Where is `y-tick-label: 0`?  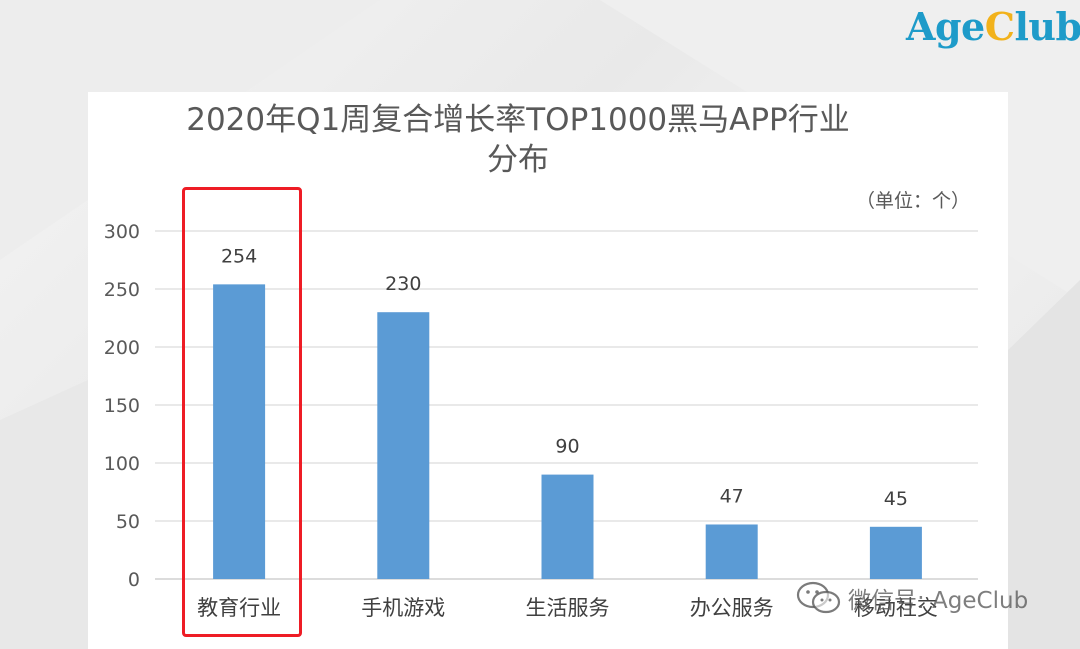 y-tick-label: 0 is located at coordinates (134, 580).